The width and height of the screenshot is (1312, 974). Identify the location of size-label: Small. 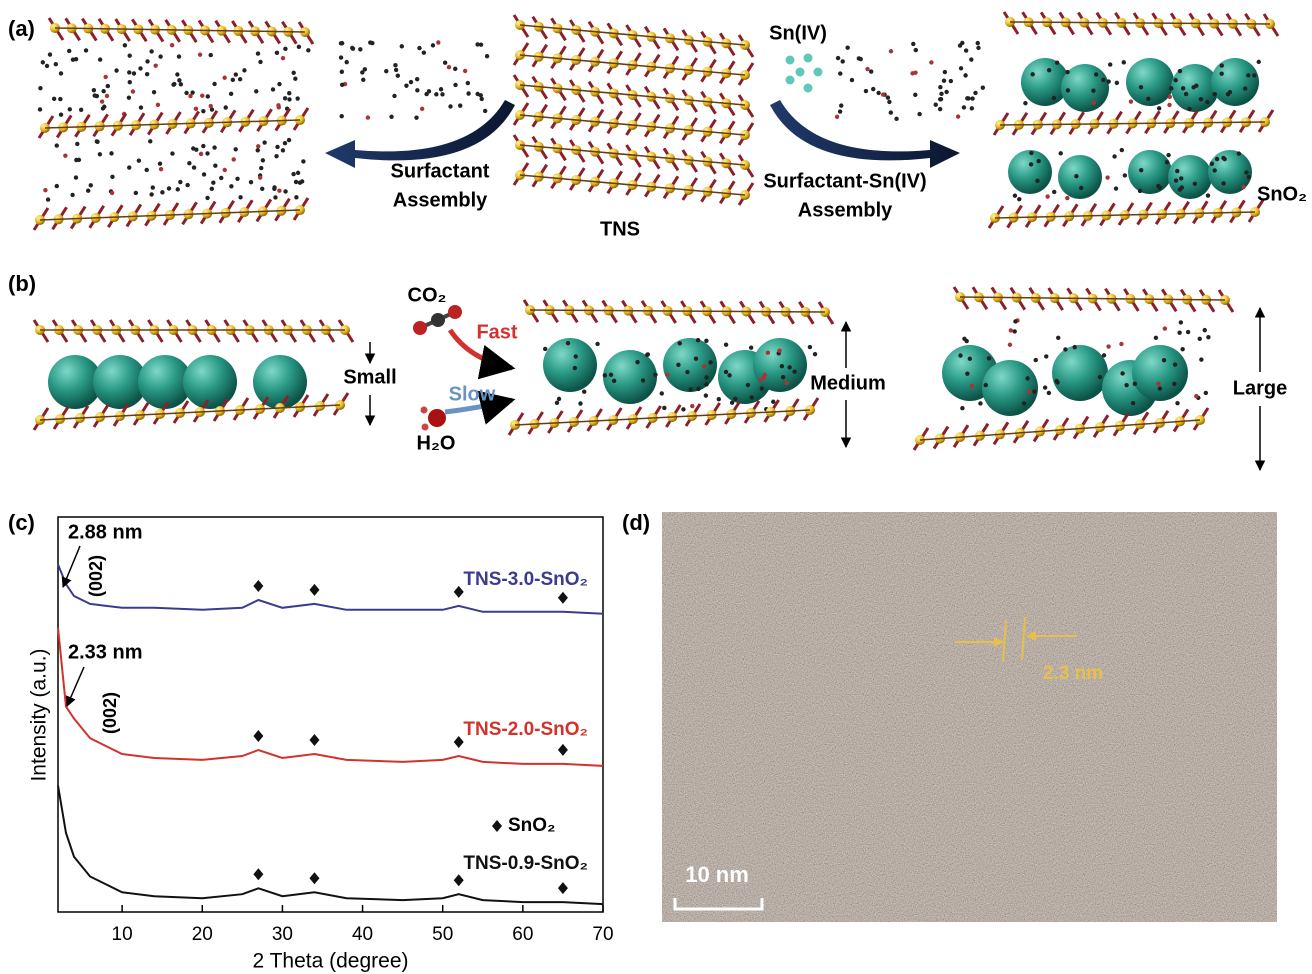
(369, 377).